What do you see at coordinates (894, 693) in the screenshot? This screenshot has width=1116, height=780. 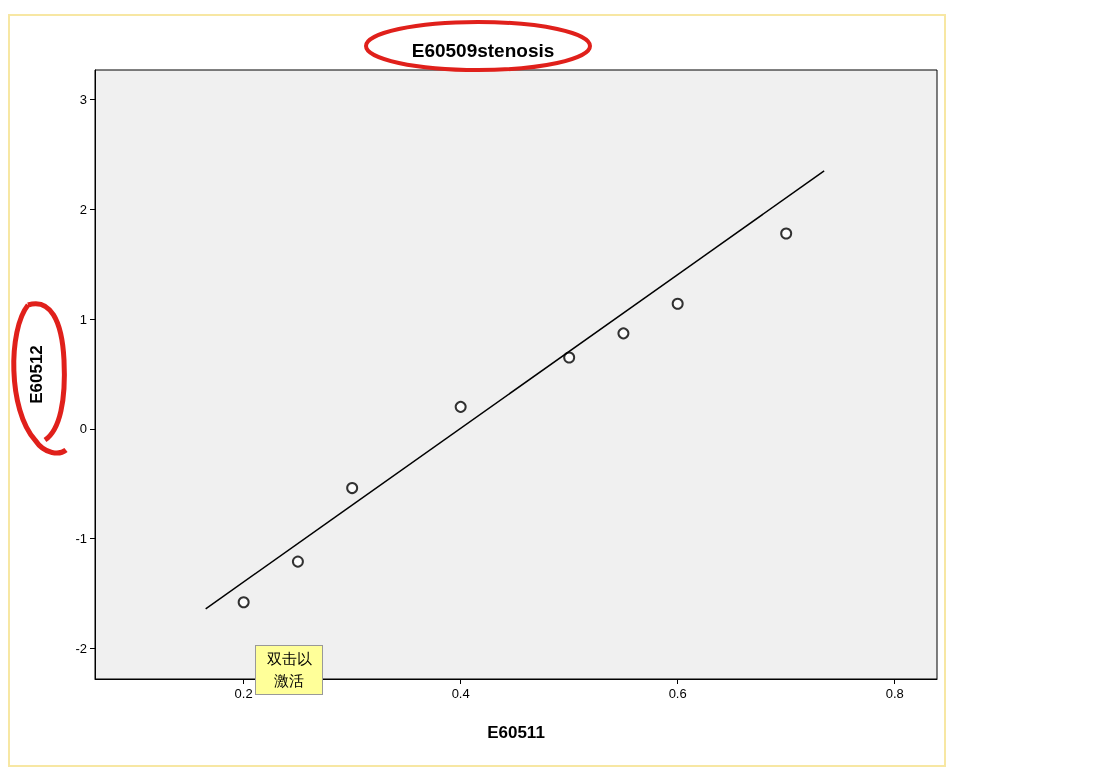 I see `x-tick-label: 0.8` at bounding box center [894, 693].